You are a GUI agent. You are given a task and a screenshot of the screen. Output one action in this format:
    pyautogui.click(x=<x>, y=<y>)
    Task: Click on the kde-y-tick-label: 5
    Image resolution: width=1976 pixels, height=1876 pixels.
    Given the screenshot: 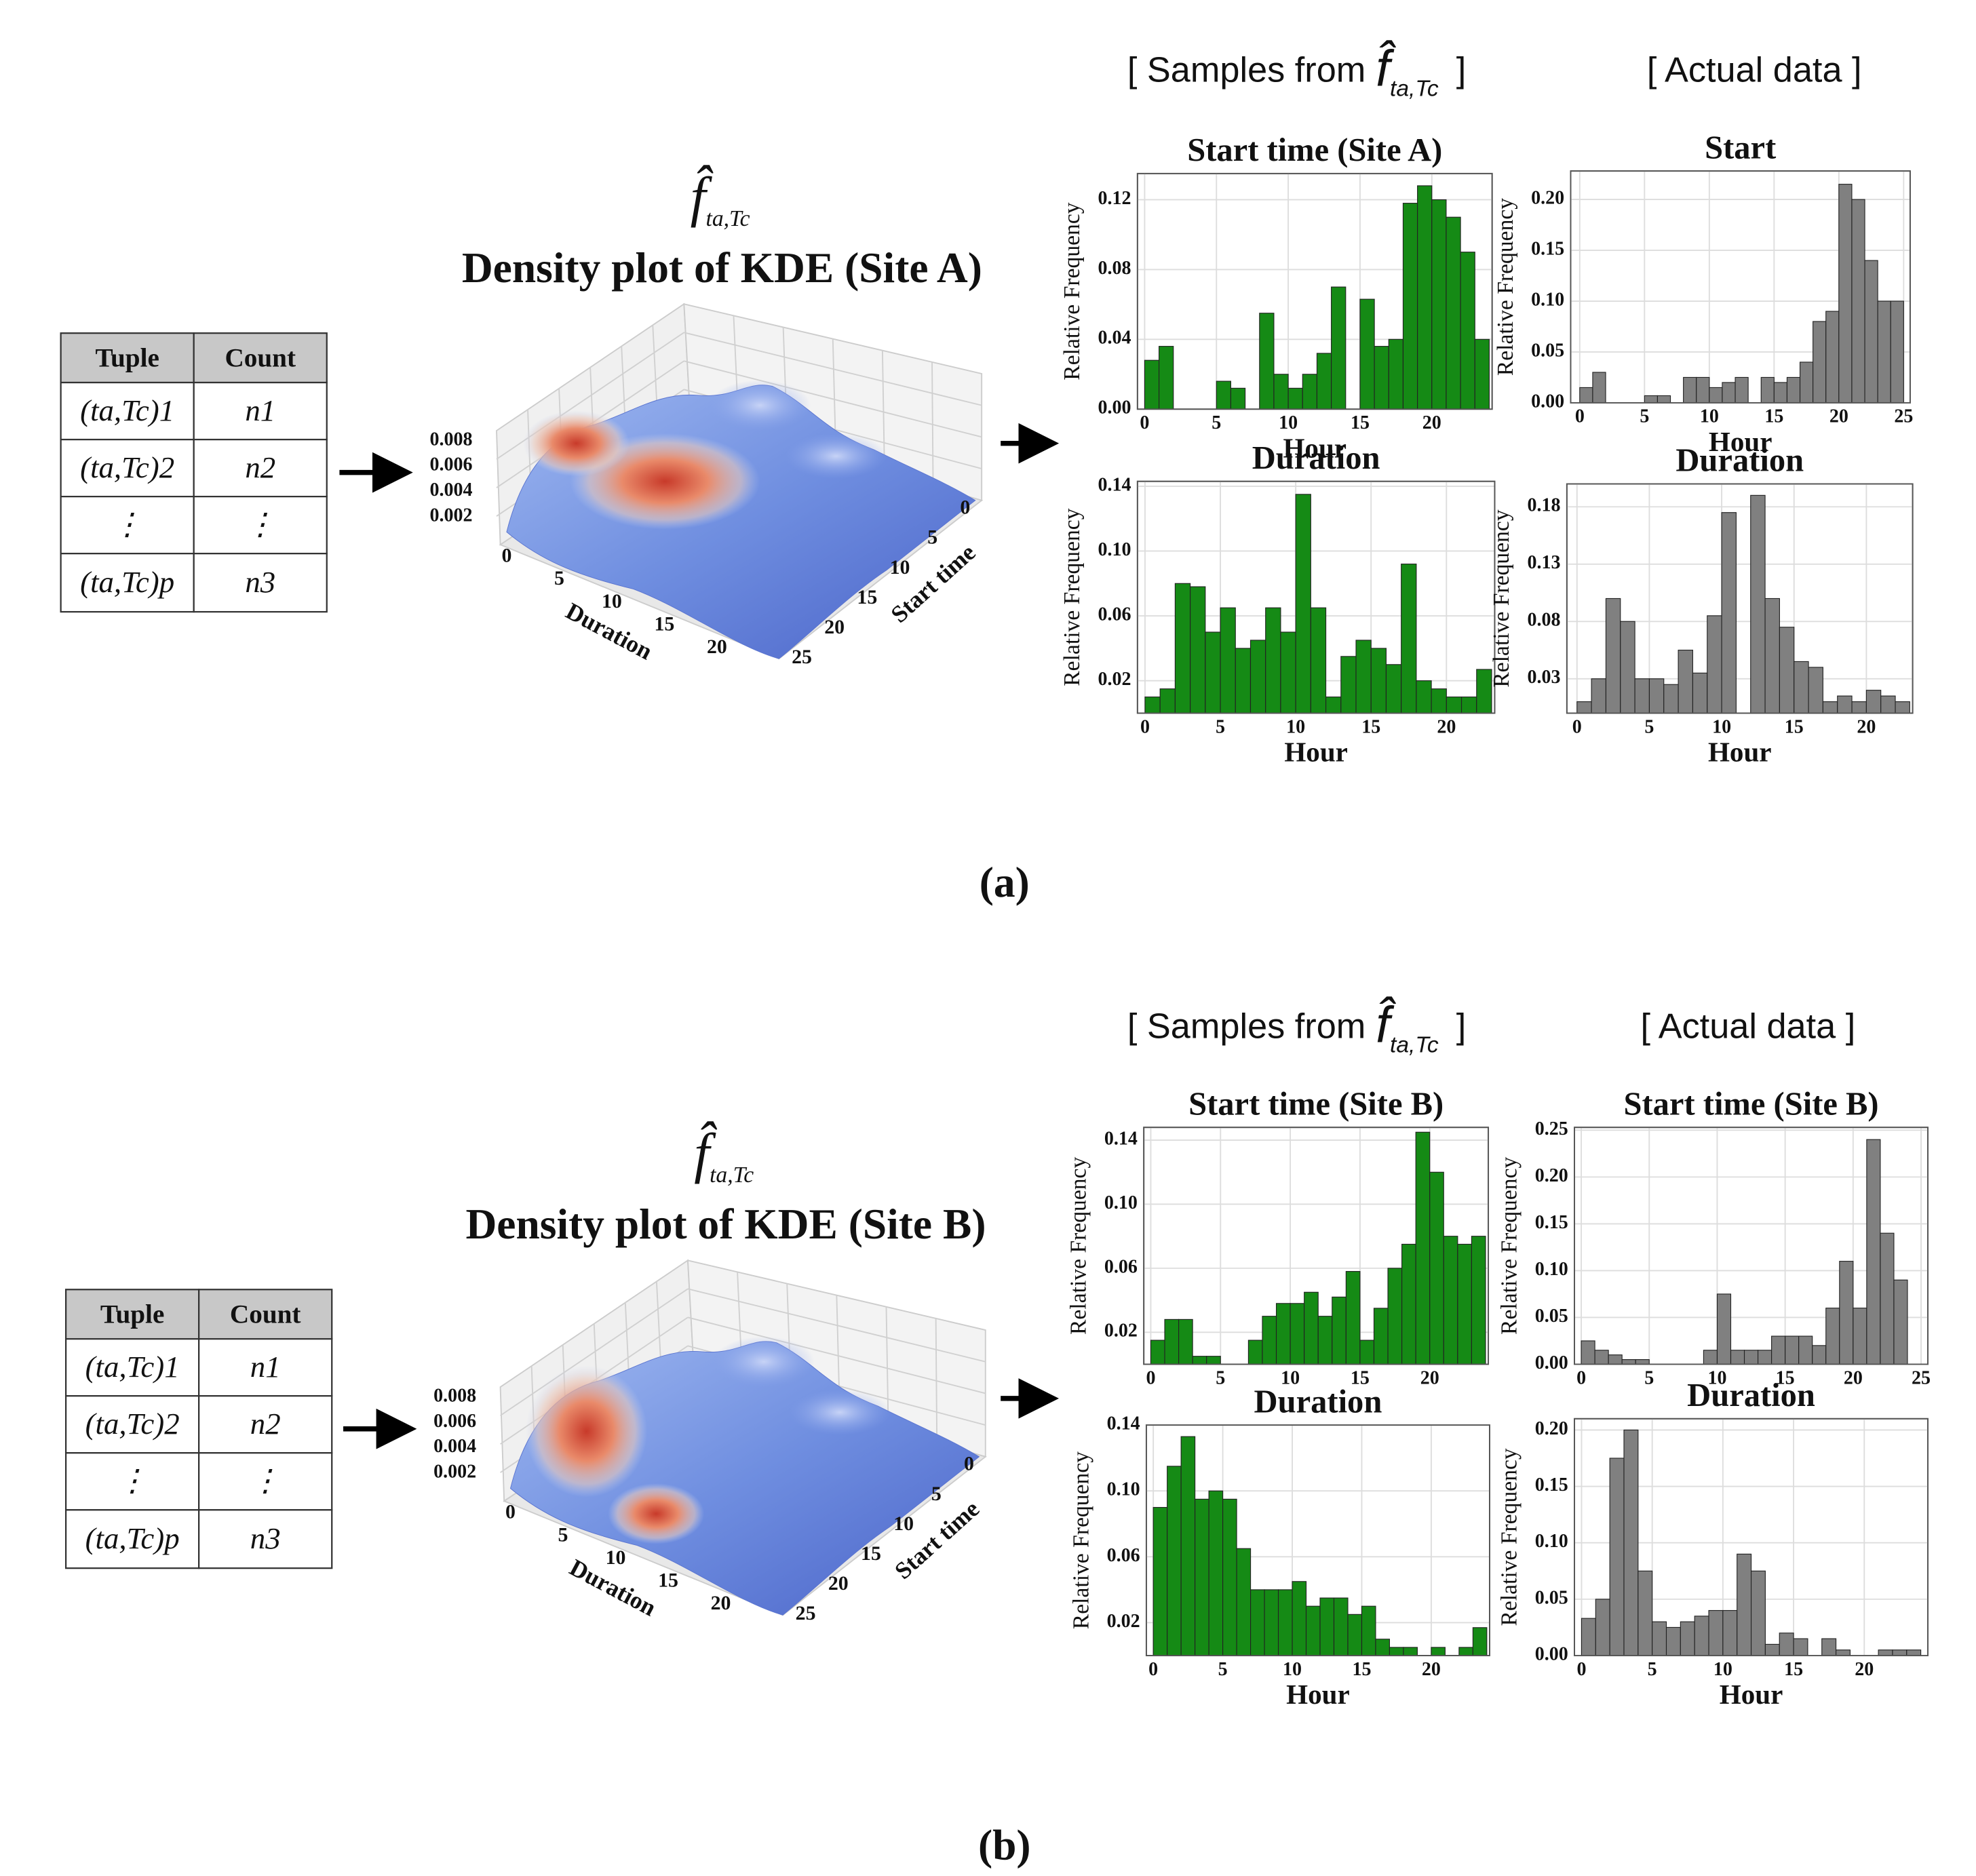 What is the action you would take?
    pyautogui.click(x=936, y=1494)
    